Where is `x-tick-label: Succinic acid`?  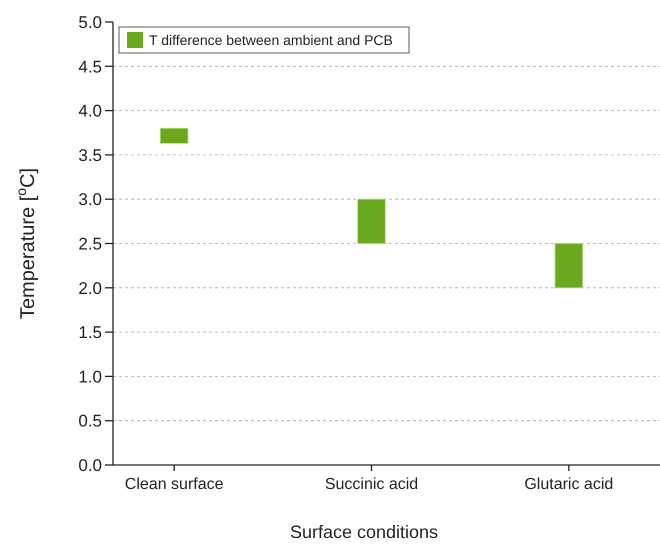 x-tick-label: Succinic acid is located at coordinates (371, 484).